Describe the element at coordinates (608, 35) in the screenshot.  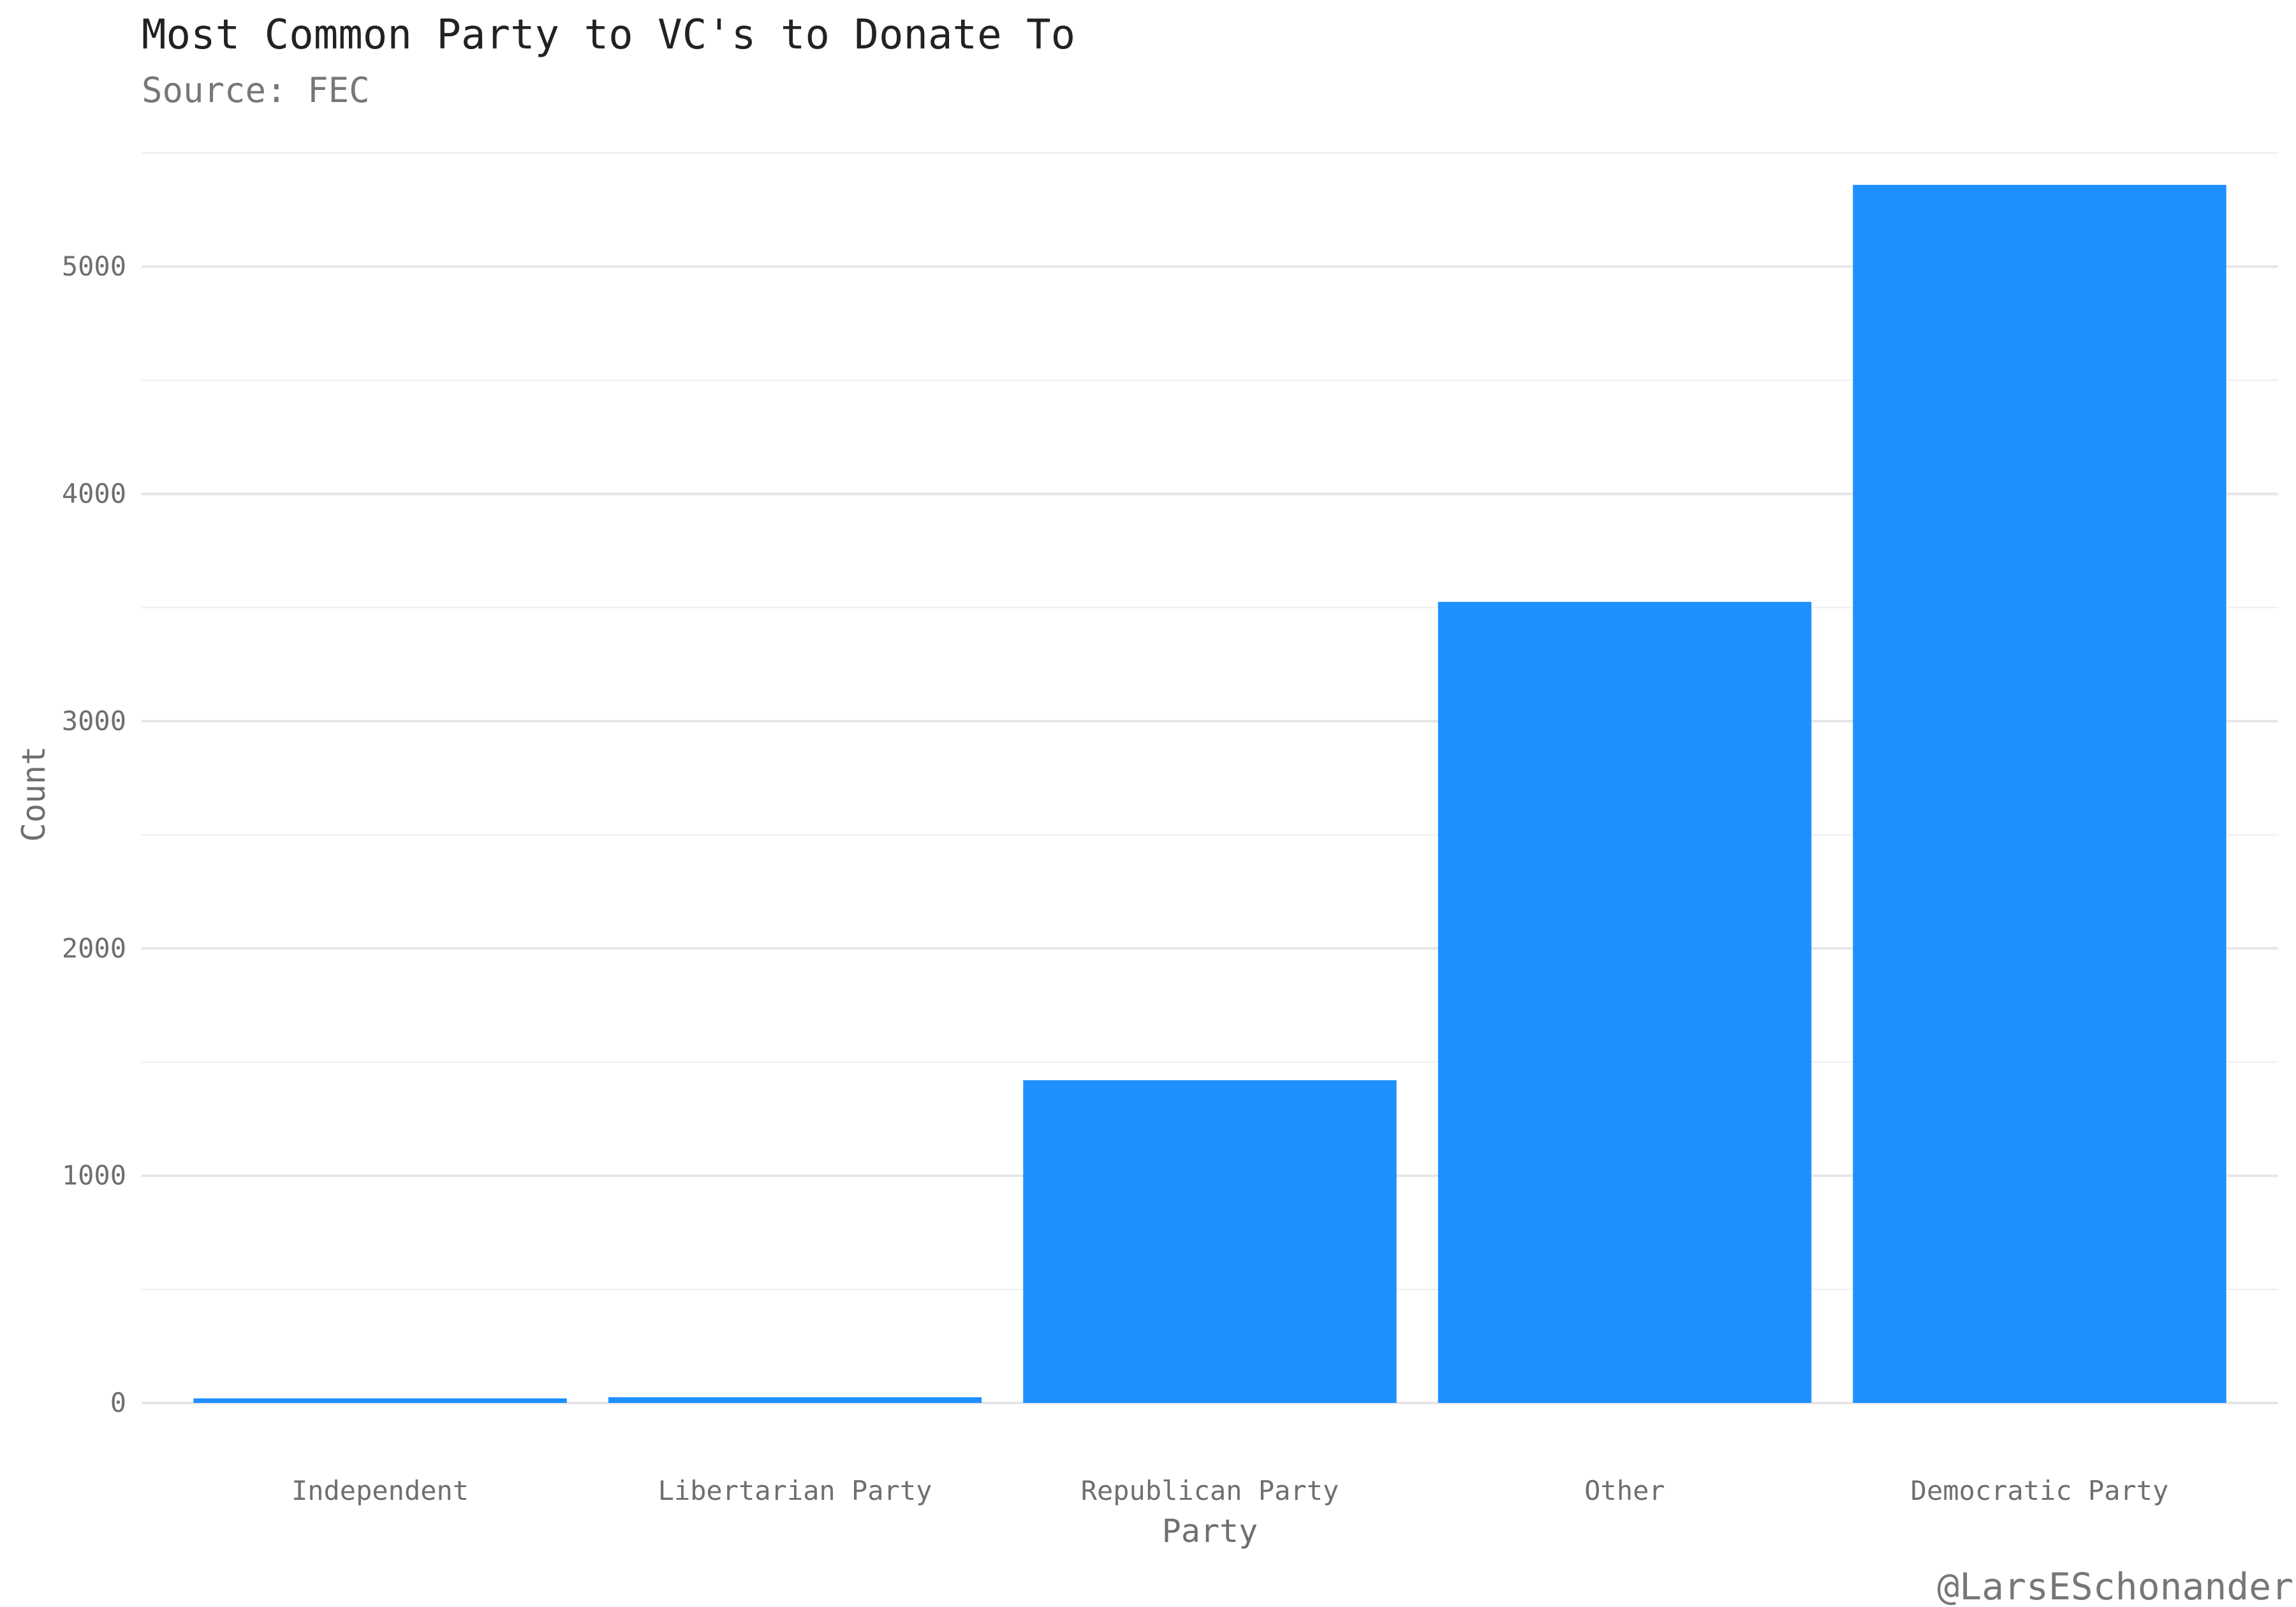
I see `chart-title: Most Common Party to VC's to Donate To` at that location.